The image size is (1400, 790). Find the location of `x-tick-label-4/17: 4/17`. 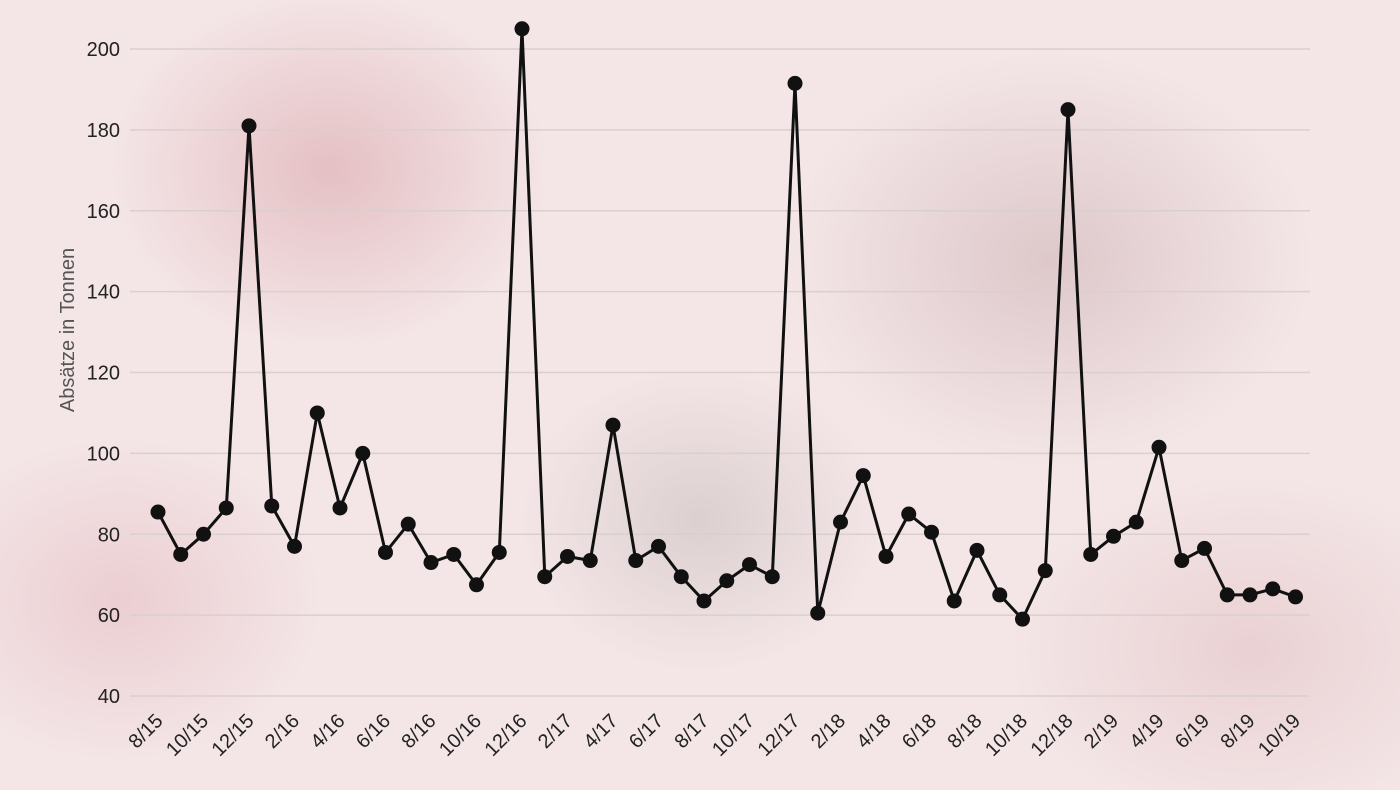

x-tick-label-4/17: 4/17 is located at coordinates (600, 731).